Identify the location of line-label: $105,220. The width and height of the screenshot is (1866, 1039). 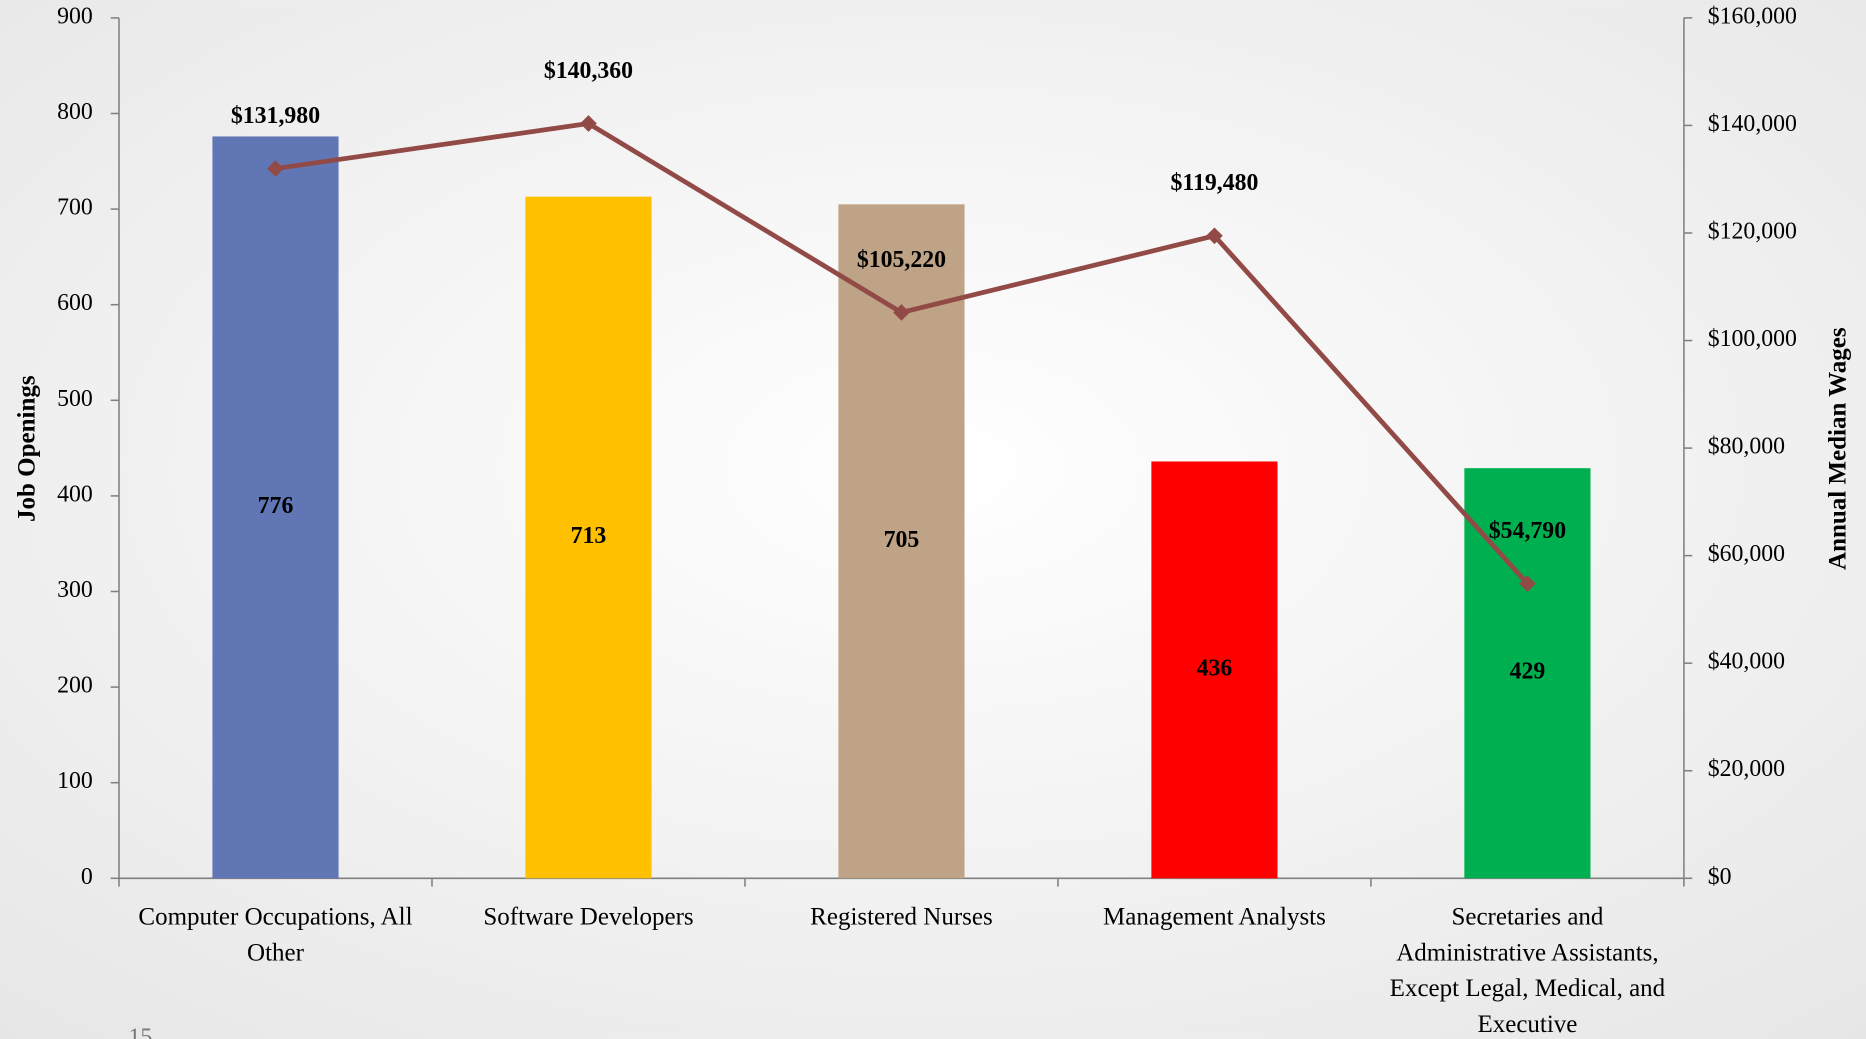
(901, 260).